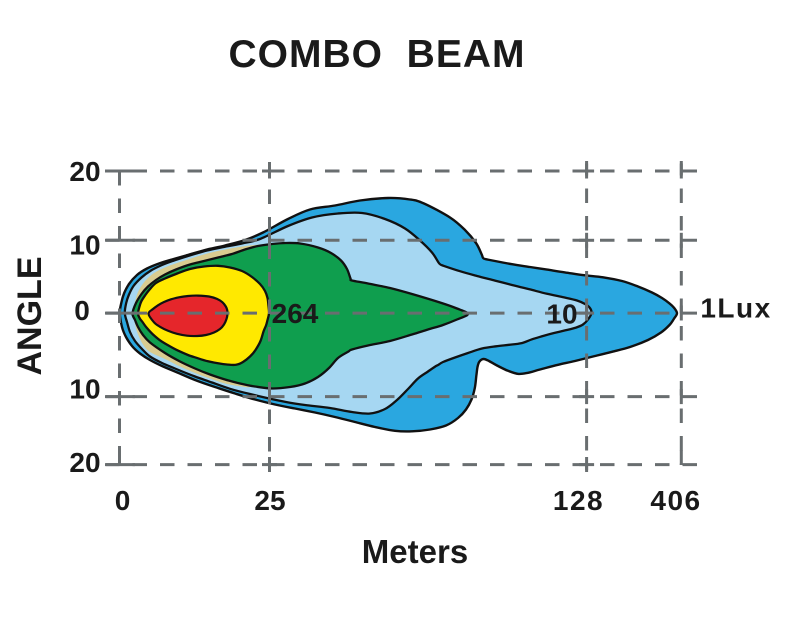  What do you see at coordinates (415, 551) in the screenshot?
I see `svg-text: Meters` at bounding box center [415, 551].